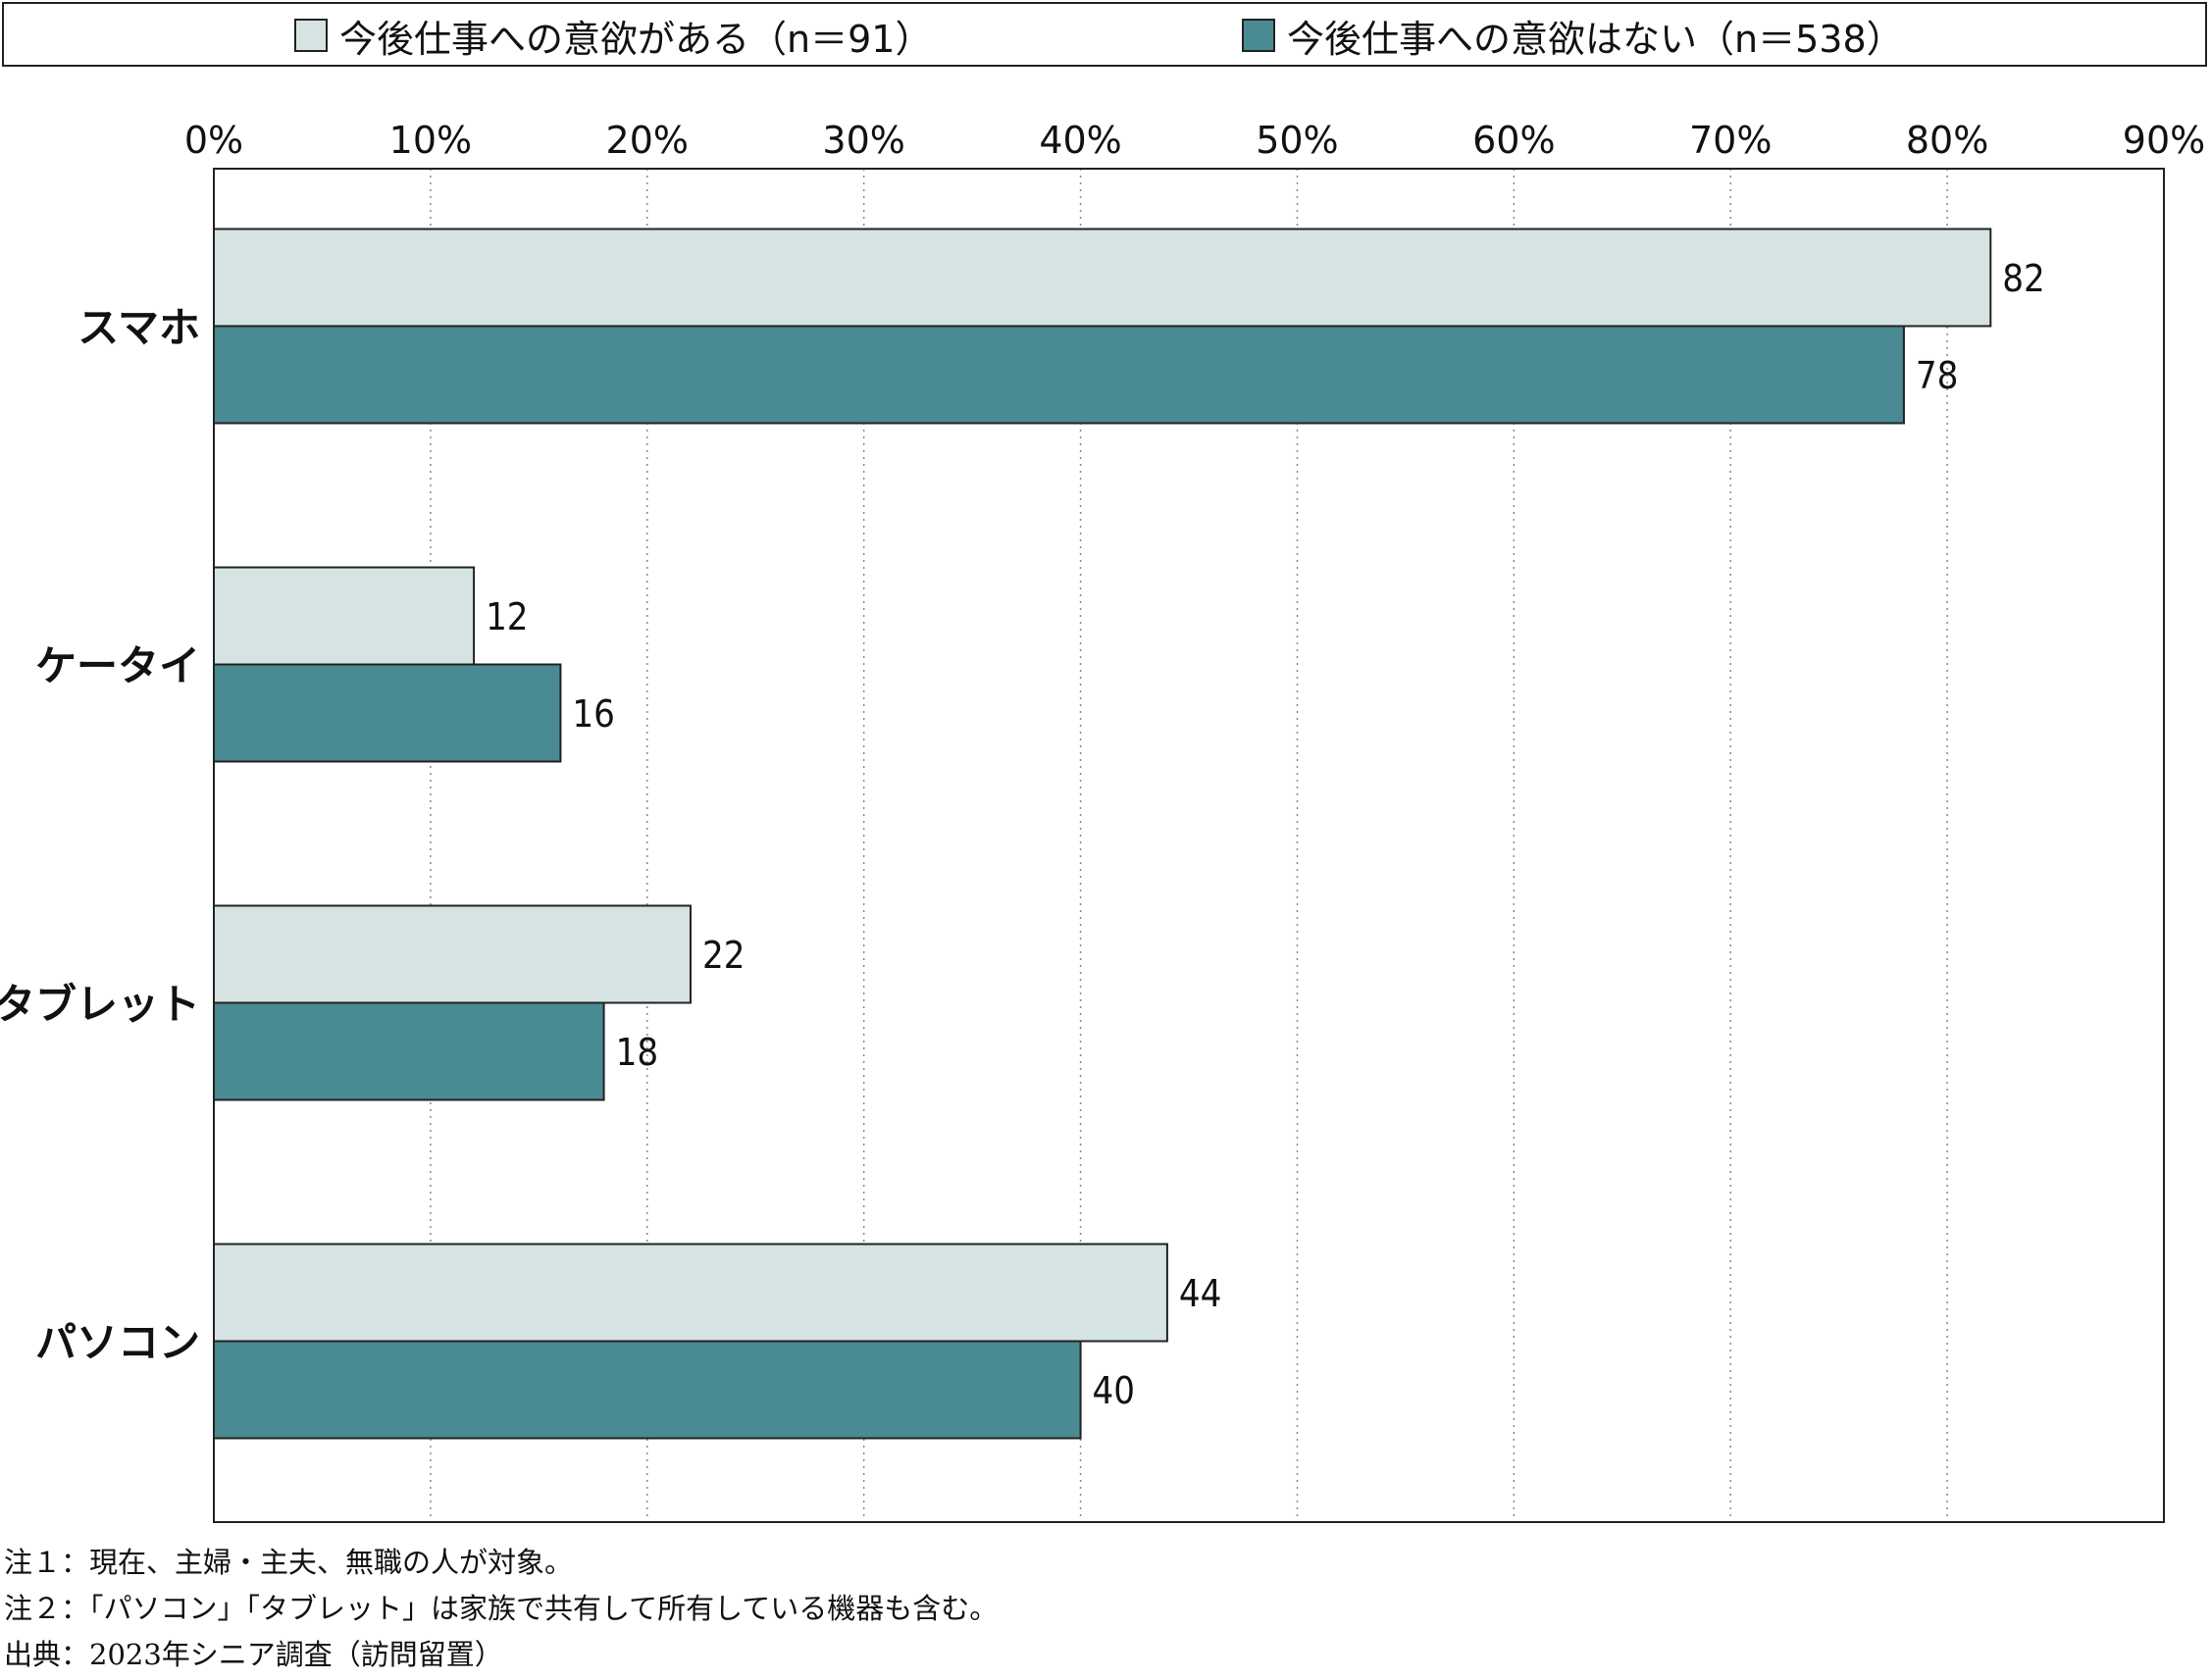  Describe the element at coordinates (1105, 34) in the screenshot. I see `legend: 今後仕事への意欲がある（n＝91） 今後仕事への意欲はない（n＝538）` at that location.